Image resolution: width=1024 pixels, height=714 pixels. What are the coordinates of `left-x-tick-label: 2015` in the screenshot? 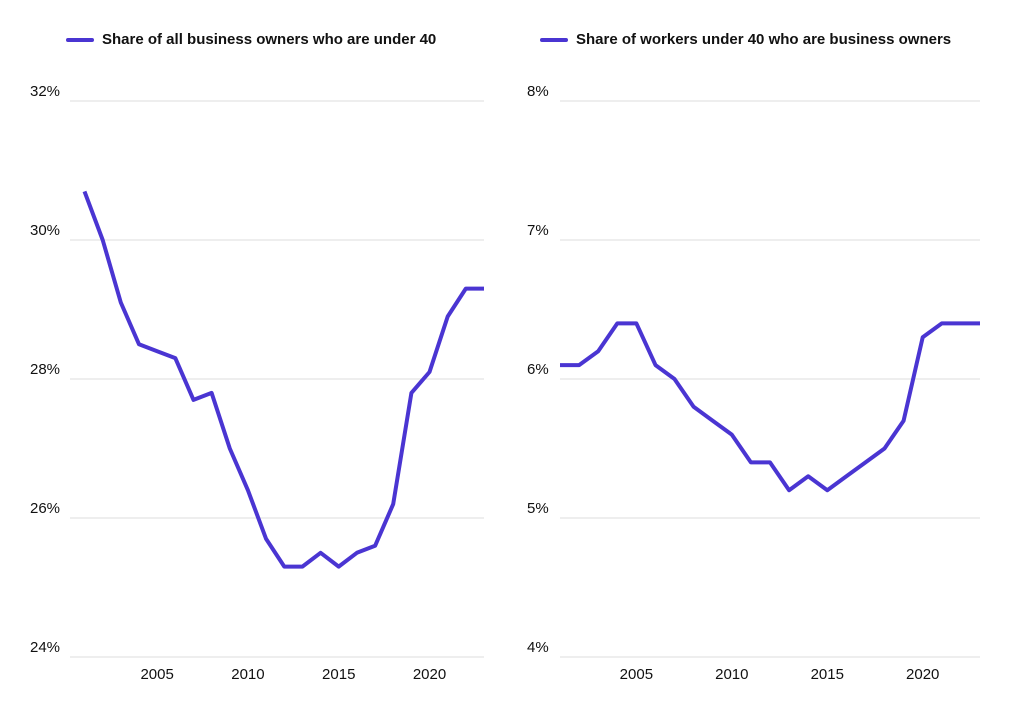 It's located at (338, 674).